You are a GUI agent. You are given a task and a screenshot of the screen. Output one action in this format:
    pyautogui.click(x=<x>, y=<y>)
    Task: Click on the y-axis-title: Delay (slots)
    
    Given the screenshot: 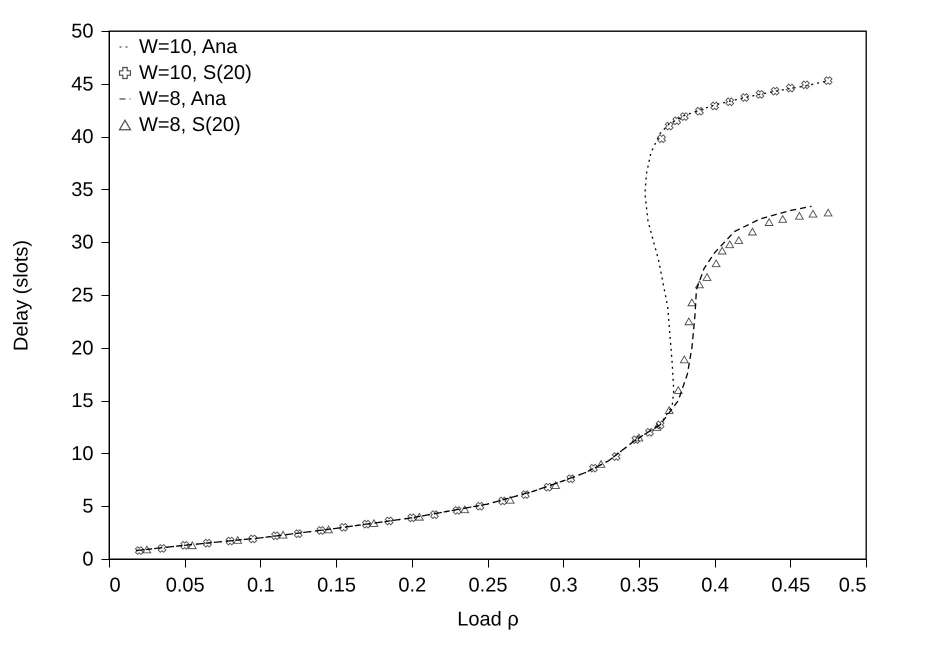 What is the action you would take?
    pyautogui.click(x=21, y=296)
    